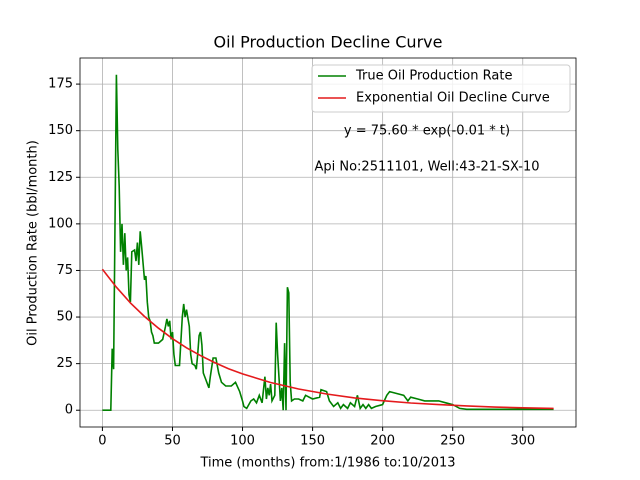 The height and width of the screenshot is (480, 640). I want to click on y-tick-label: 0, so click(69, 410).